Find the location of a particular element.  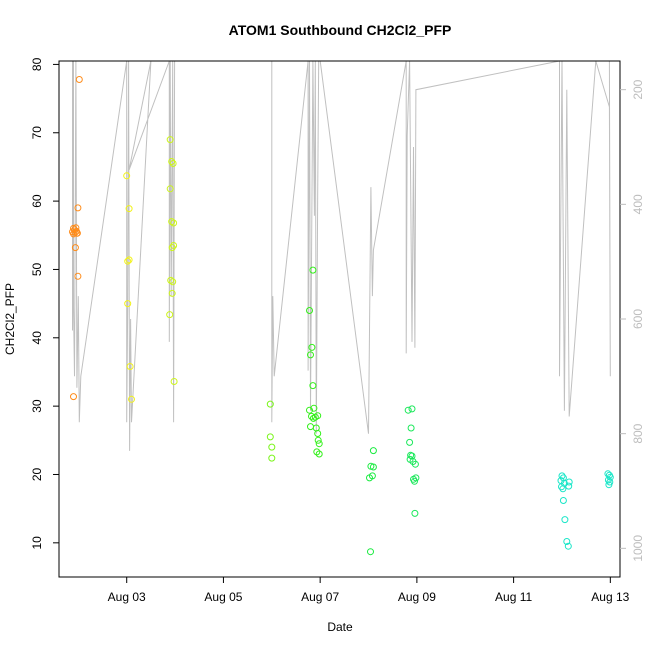

y-tick-label: 10 is located at coordinates (37, 543).